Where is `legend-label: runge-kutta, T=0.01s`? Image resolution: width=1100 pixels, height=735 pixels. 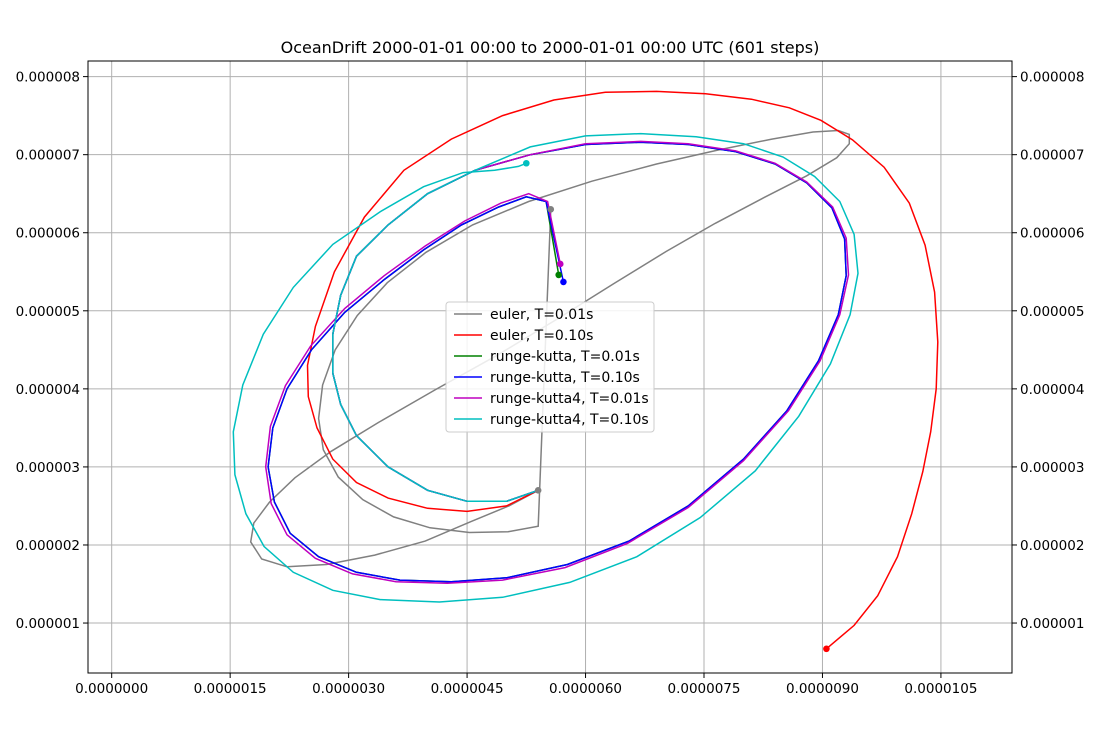
legend-label: runge-kutta, T=0.01s is located at coordinates (565, 357).